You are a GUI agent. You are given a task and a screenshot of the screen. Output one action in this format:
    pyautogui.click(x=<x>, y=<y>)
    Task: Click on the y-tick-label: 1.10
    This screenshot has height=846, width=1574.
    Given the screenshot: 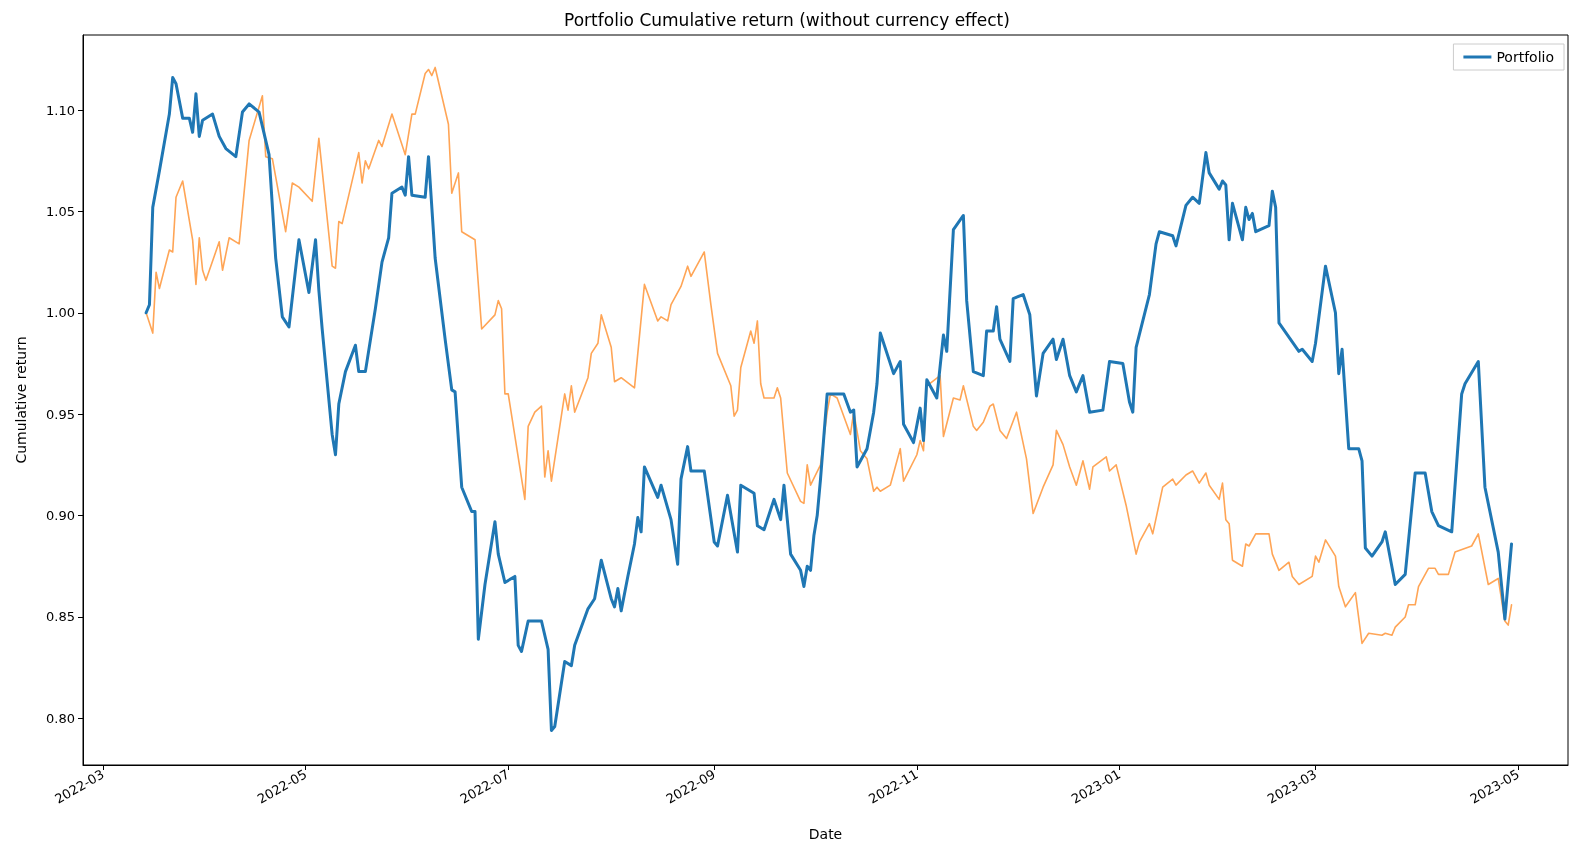 What is the action you would take?
    pyautogui.click(x=60, y=110)
    